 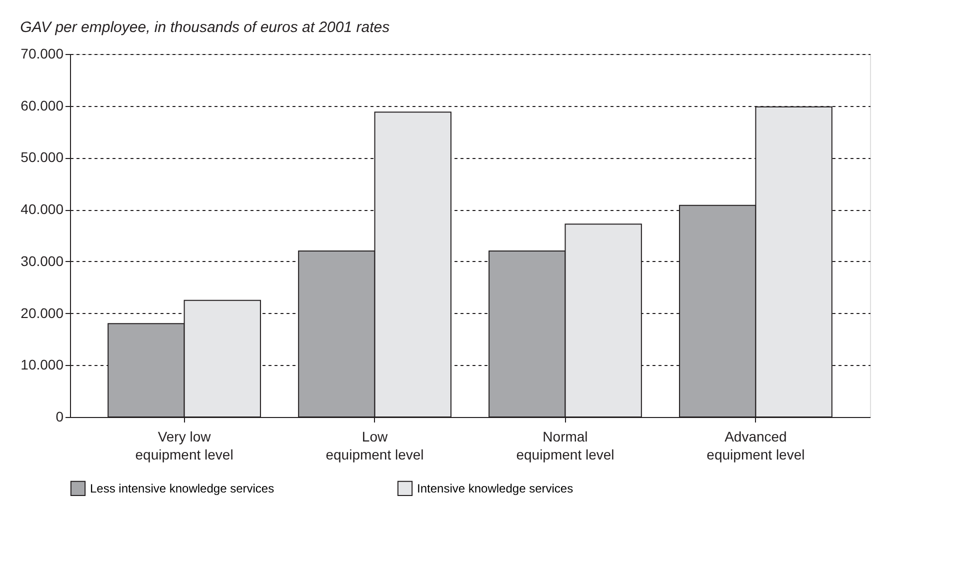 What do you see at coordinates (755, 445) in the screenshot?
I see `x-tick-label: Advanced equipment level` at bounding box center [755, 445].